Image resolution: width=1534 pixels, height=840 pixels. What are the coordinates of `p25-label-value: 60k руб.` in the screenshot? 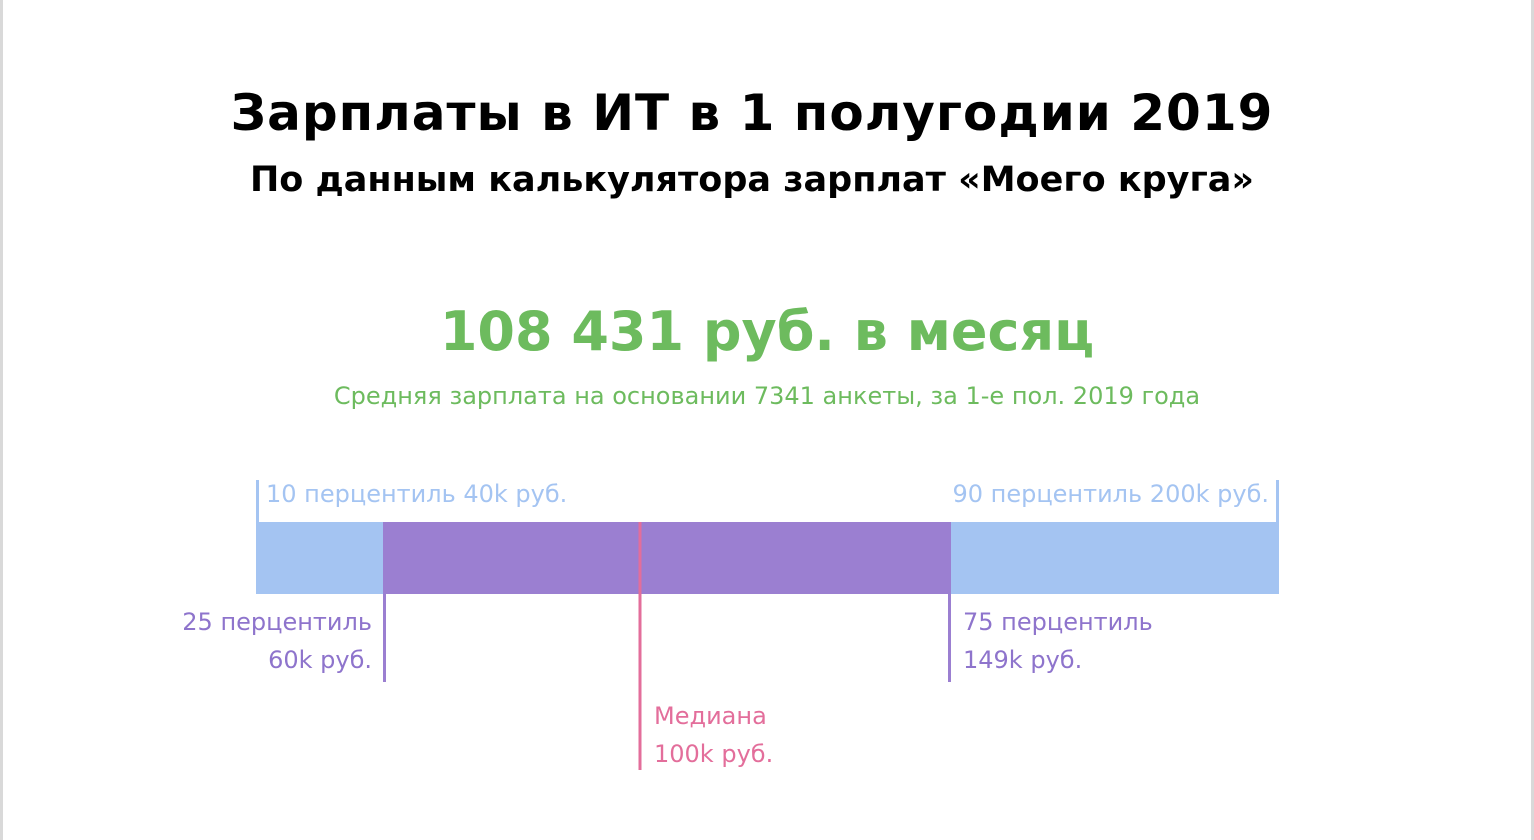 It's located at (320, 660).